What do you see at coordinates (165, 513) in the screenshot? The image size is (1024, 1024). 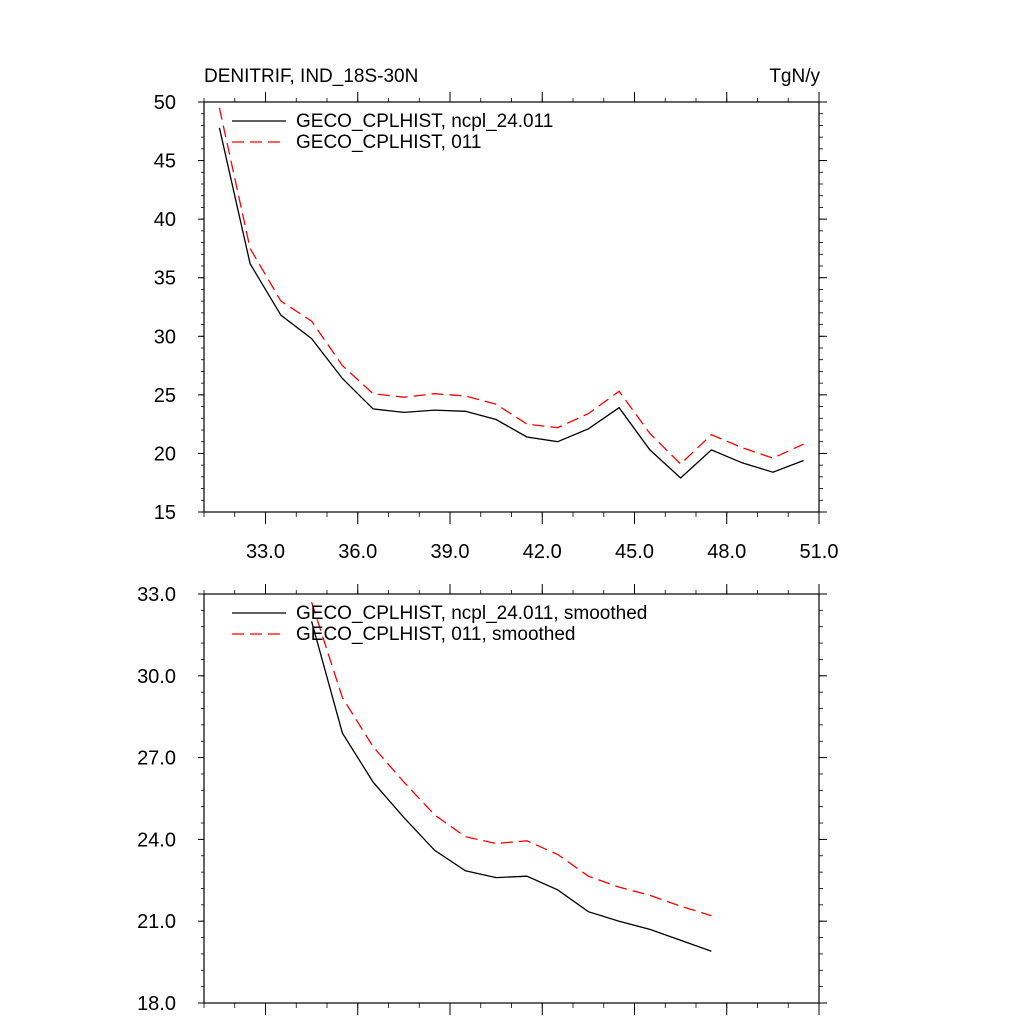 I see `y-tick-label: 15` at bounding box center [165, 513].